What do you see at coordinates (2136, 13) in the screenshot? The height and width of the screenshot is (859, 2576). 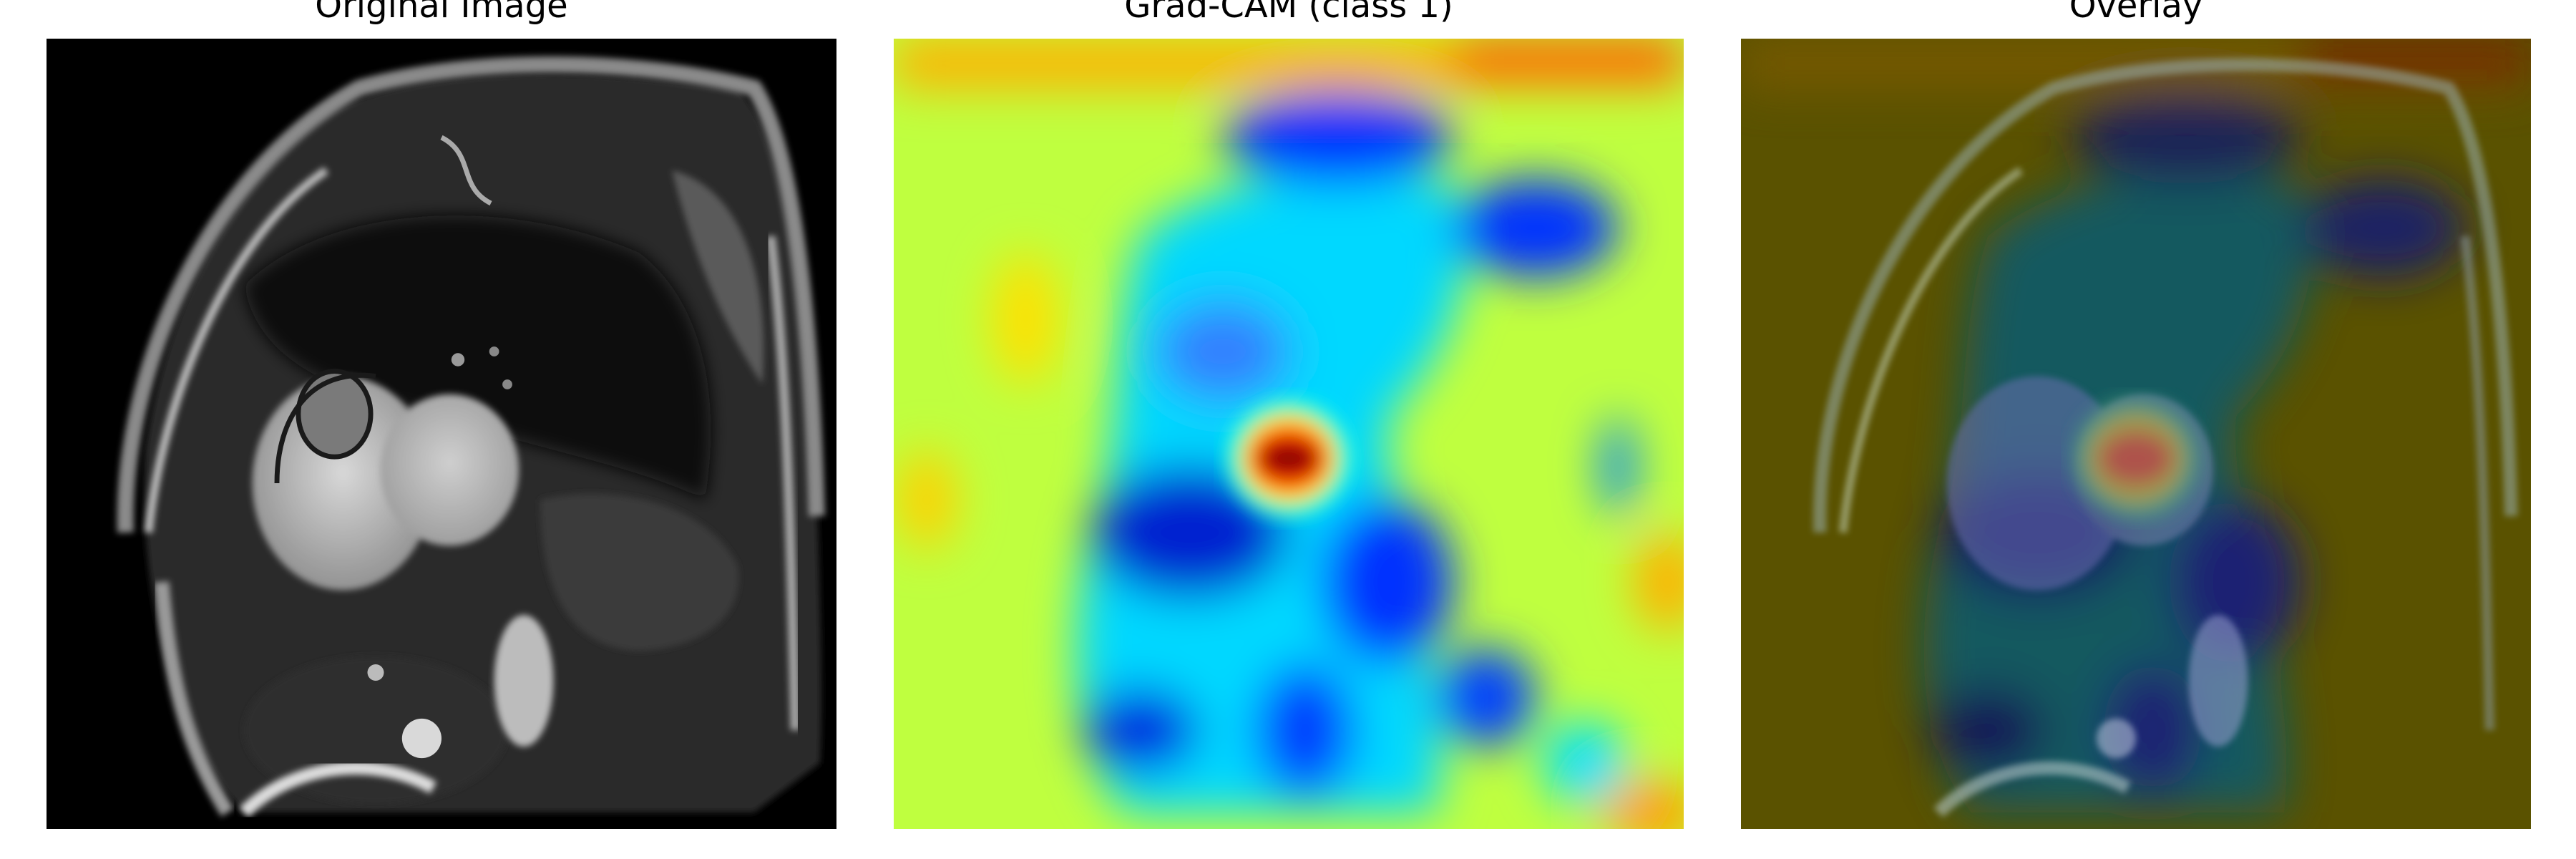 I see `panel-title-overlay: Overlay` at bounding box center [2136, 13].